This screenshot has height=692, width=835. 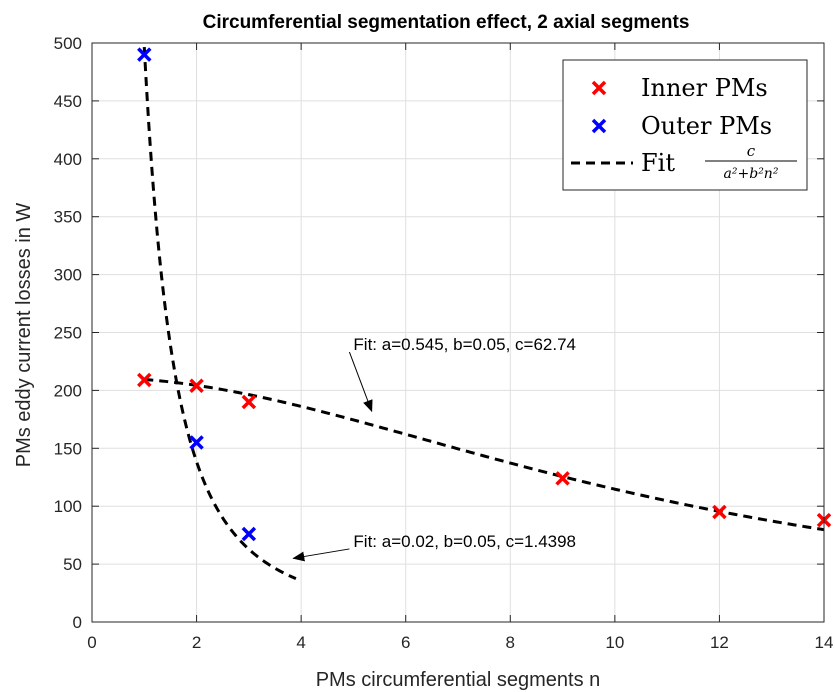 What do you see at coordinates (704, 88) in the screenshot?
I see `legend-label-1: Inner PMs` at bounding box center [704, 88].